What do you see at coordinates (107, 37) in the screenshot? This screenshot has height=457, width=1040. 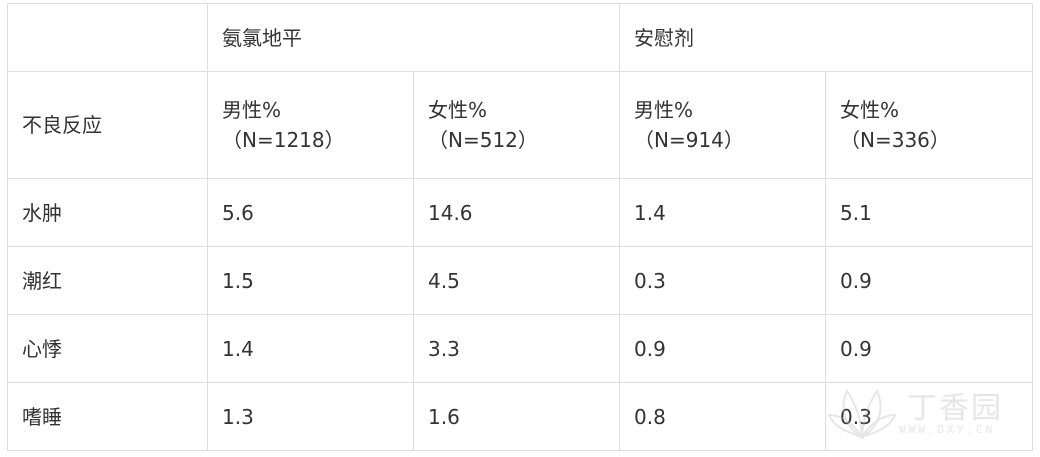 I see `empty-corner-cell` at bounding box center [107, 37].